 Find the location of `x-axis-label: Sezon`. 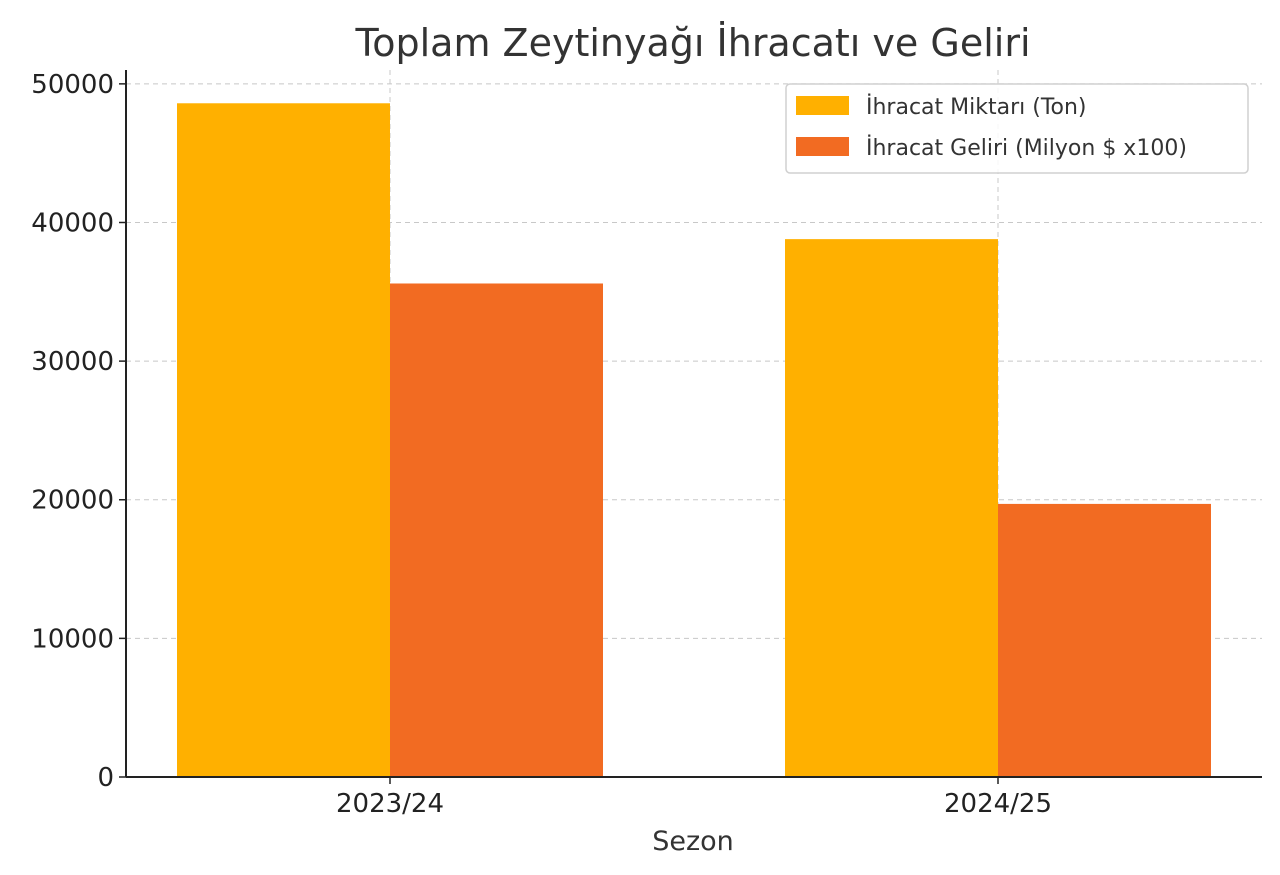

x-axis-label: Sezon is located at coordinates (693, 841).